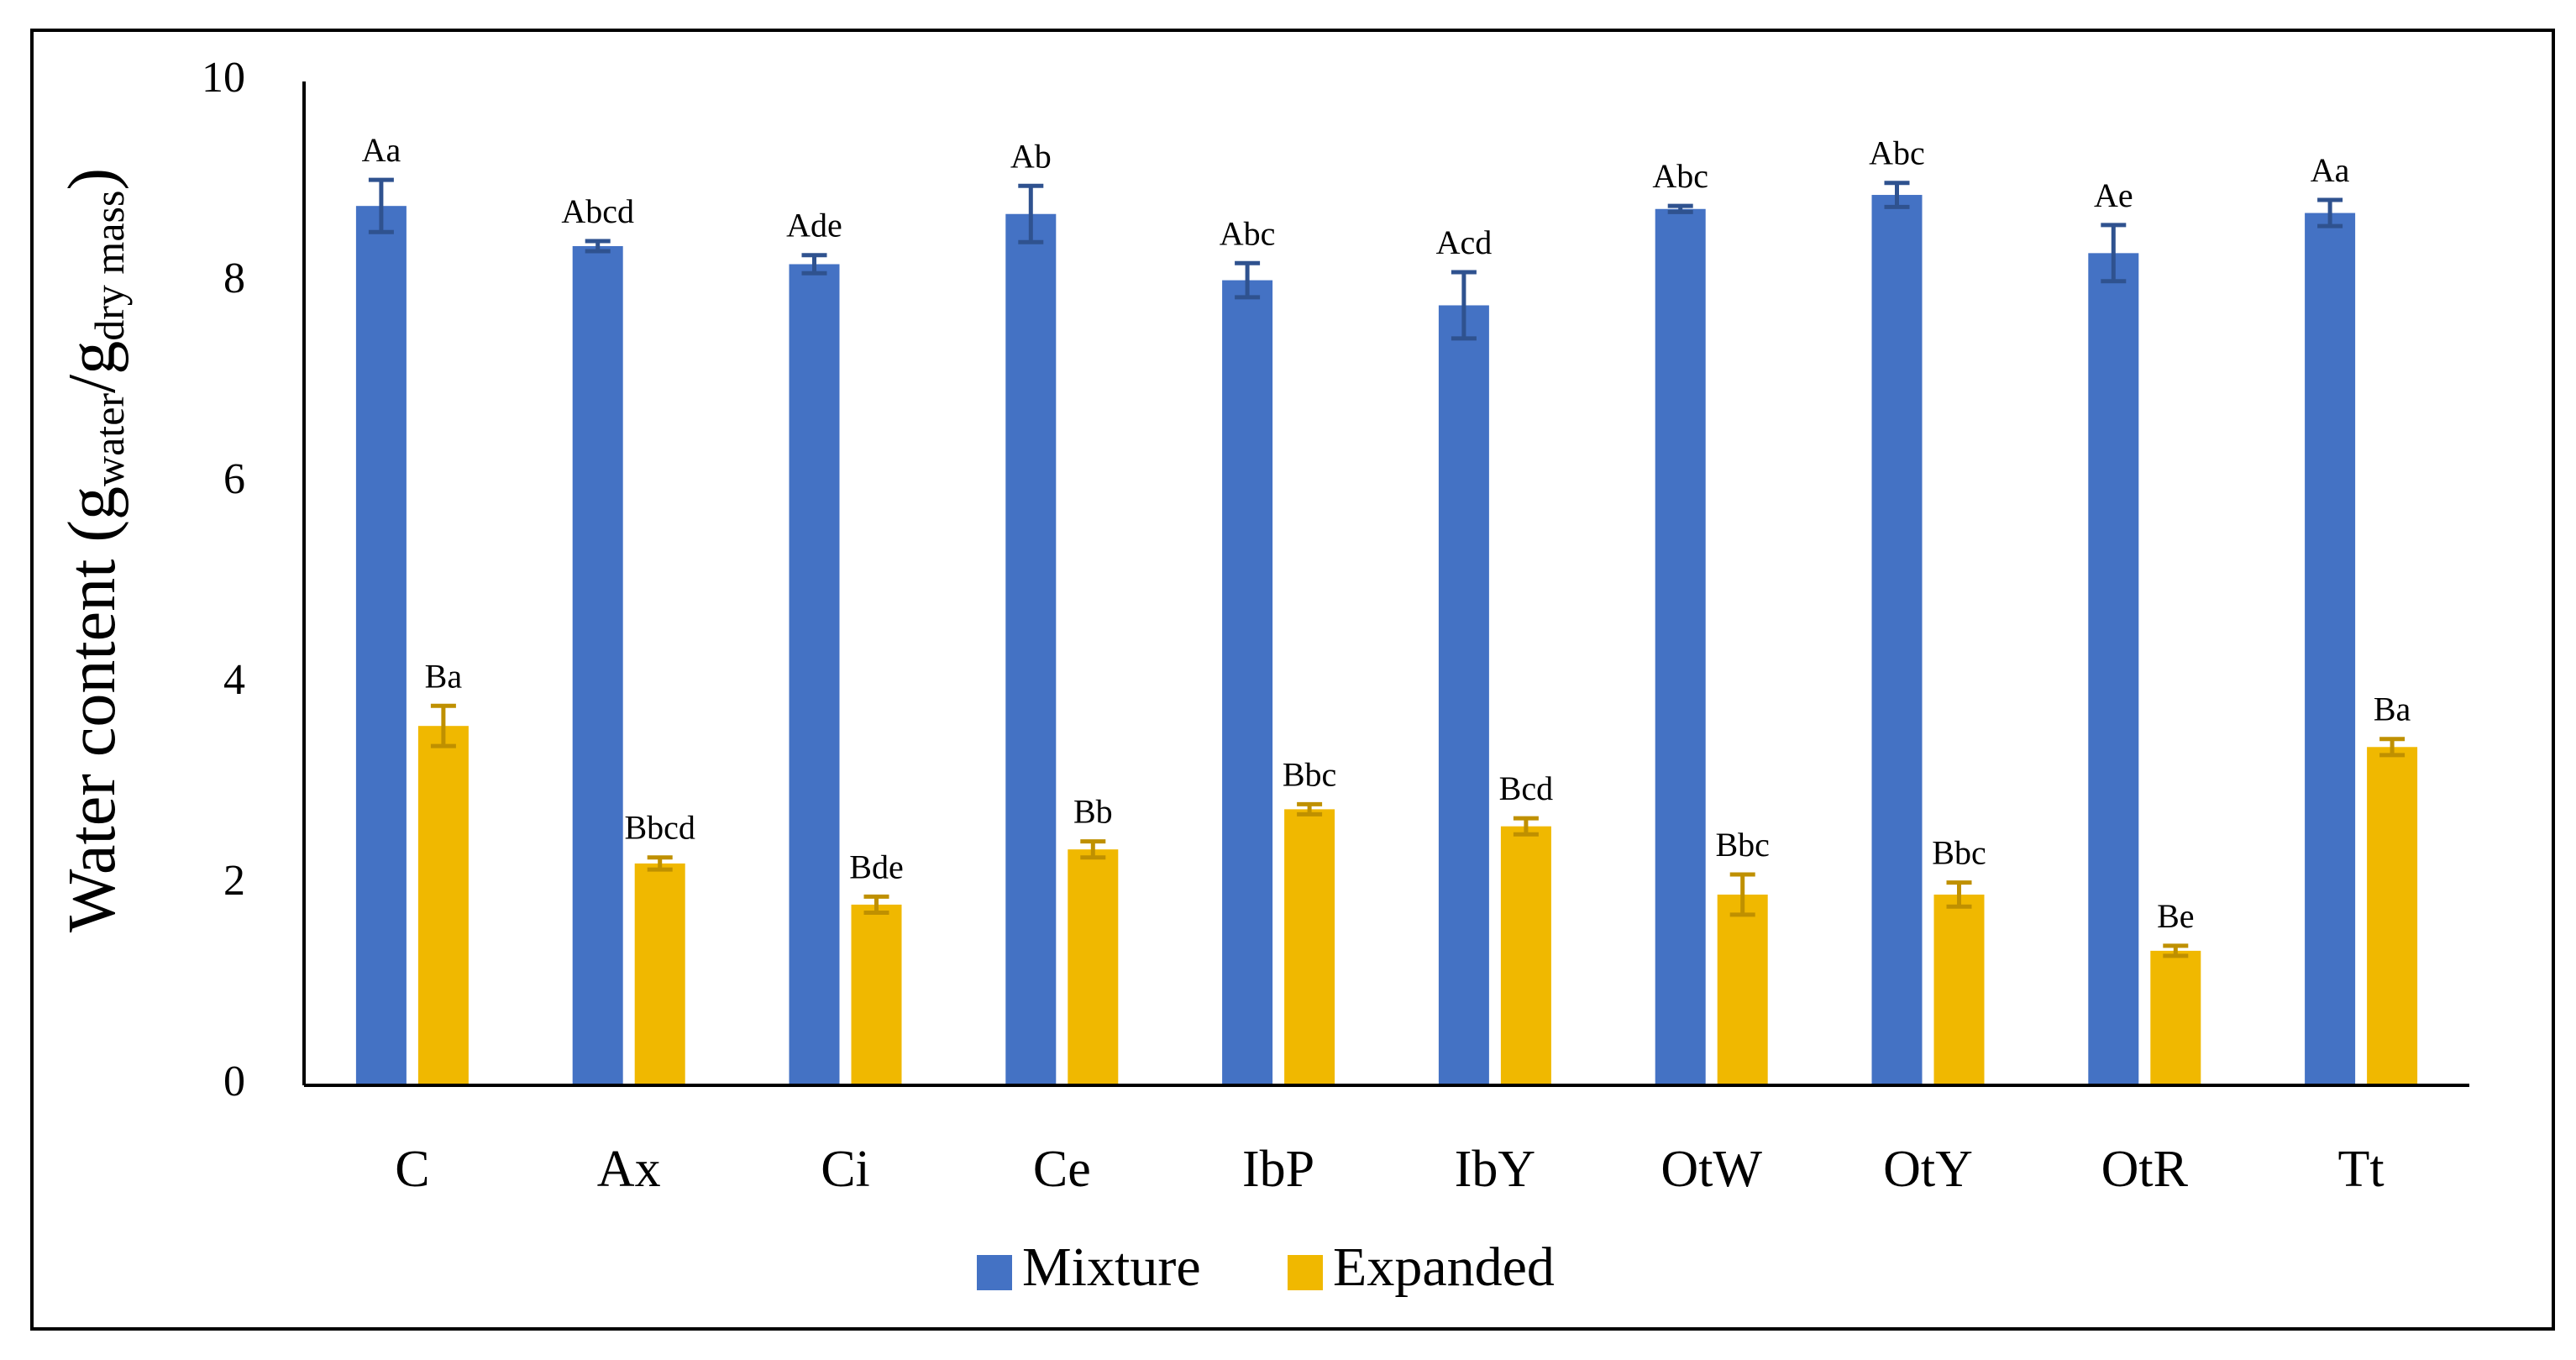 The image size is (2576, 1360). What do you see at coordinates (1495, 1169) in the screenshot?
I see `x-category-label: IbY` at bounding box center [1495, 1169].